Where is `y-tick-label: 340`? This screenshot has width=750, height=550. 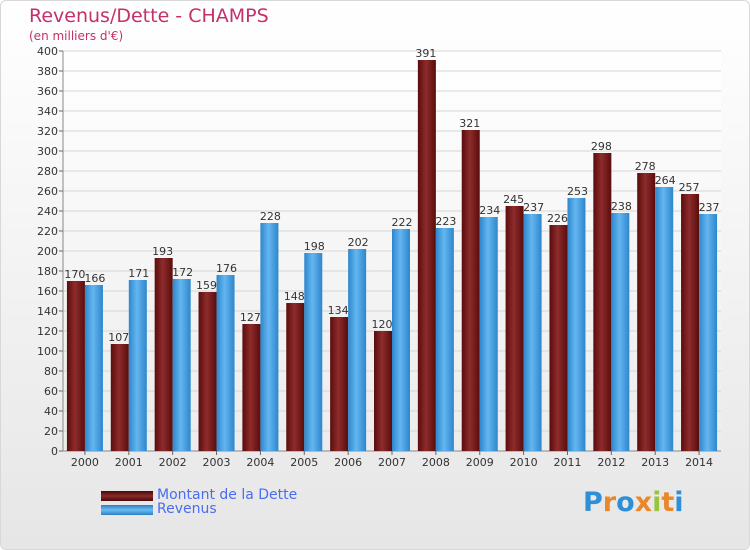 y-tick-label: 340 is located at coordinates (47, 111).